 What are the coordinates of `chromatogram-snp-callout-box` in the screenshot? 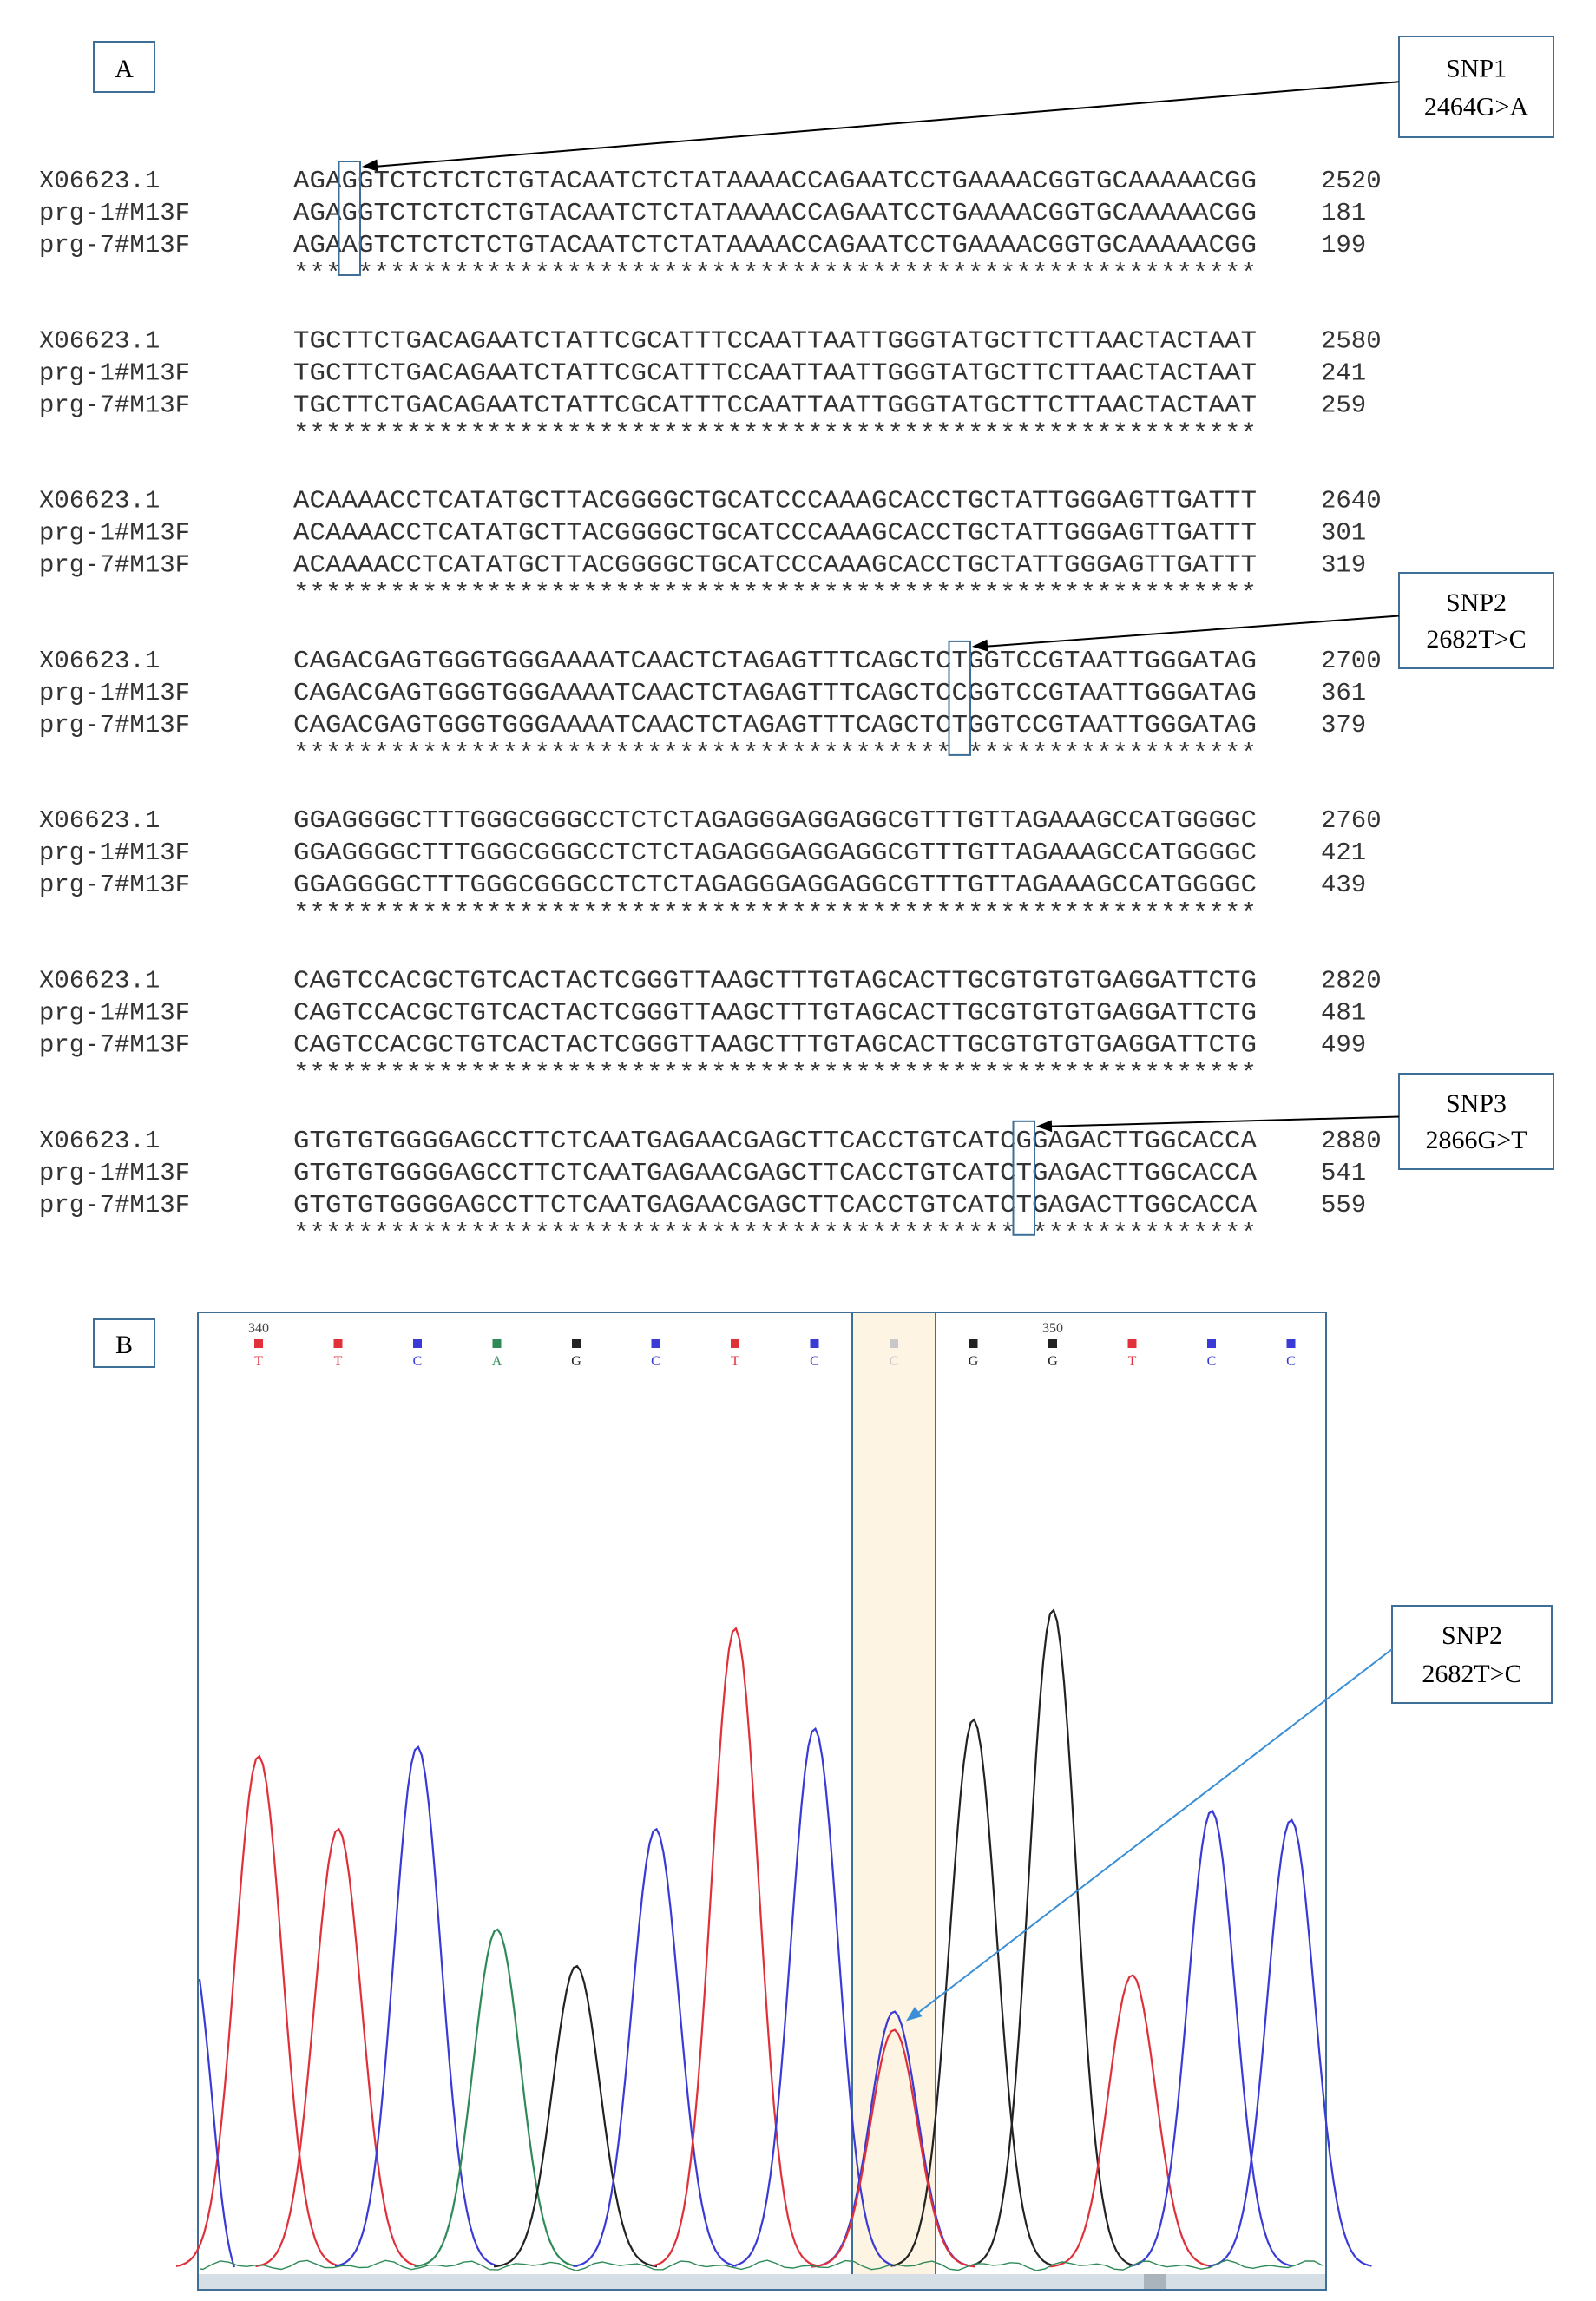 It's located at (1472, 1654).